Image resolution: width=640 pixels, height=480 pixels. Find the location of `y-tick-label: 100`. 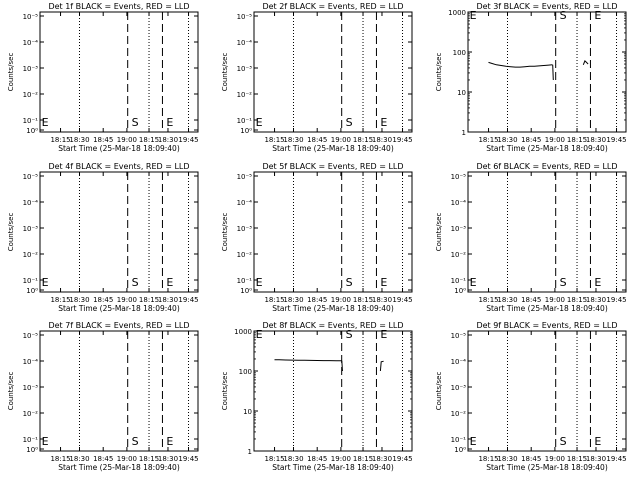

y-tick-label: 100 is located at coordinates (459, 53).